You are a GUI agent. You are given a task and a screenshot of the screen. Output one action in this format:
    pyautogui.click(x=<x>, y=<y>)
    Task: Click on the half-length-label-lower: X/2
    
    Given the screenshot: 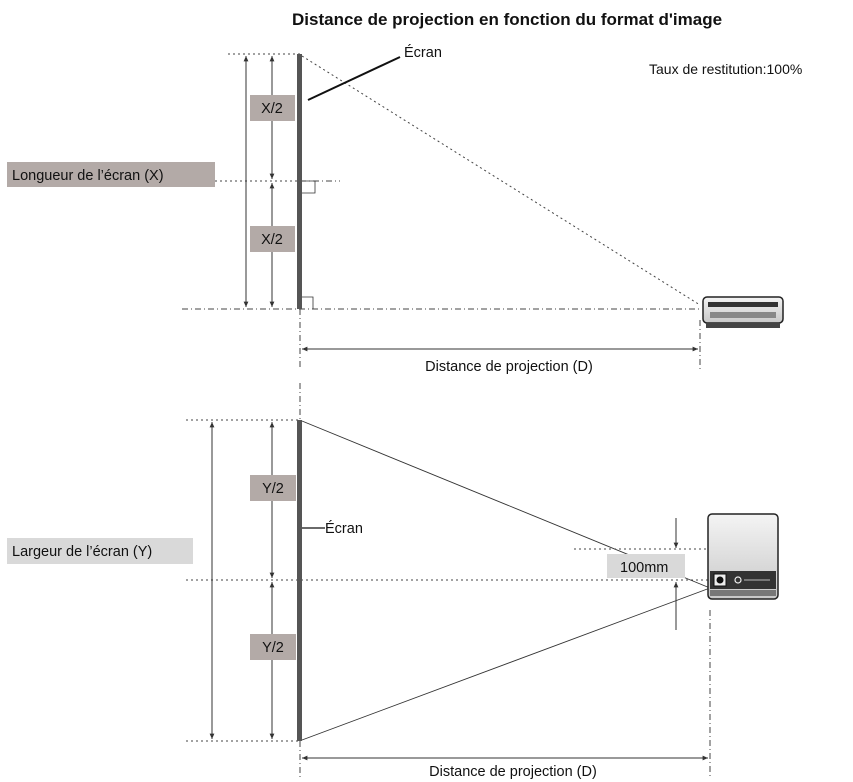 What is the action you would take?
    pyautogui.click(x=272, y=240)
    